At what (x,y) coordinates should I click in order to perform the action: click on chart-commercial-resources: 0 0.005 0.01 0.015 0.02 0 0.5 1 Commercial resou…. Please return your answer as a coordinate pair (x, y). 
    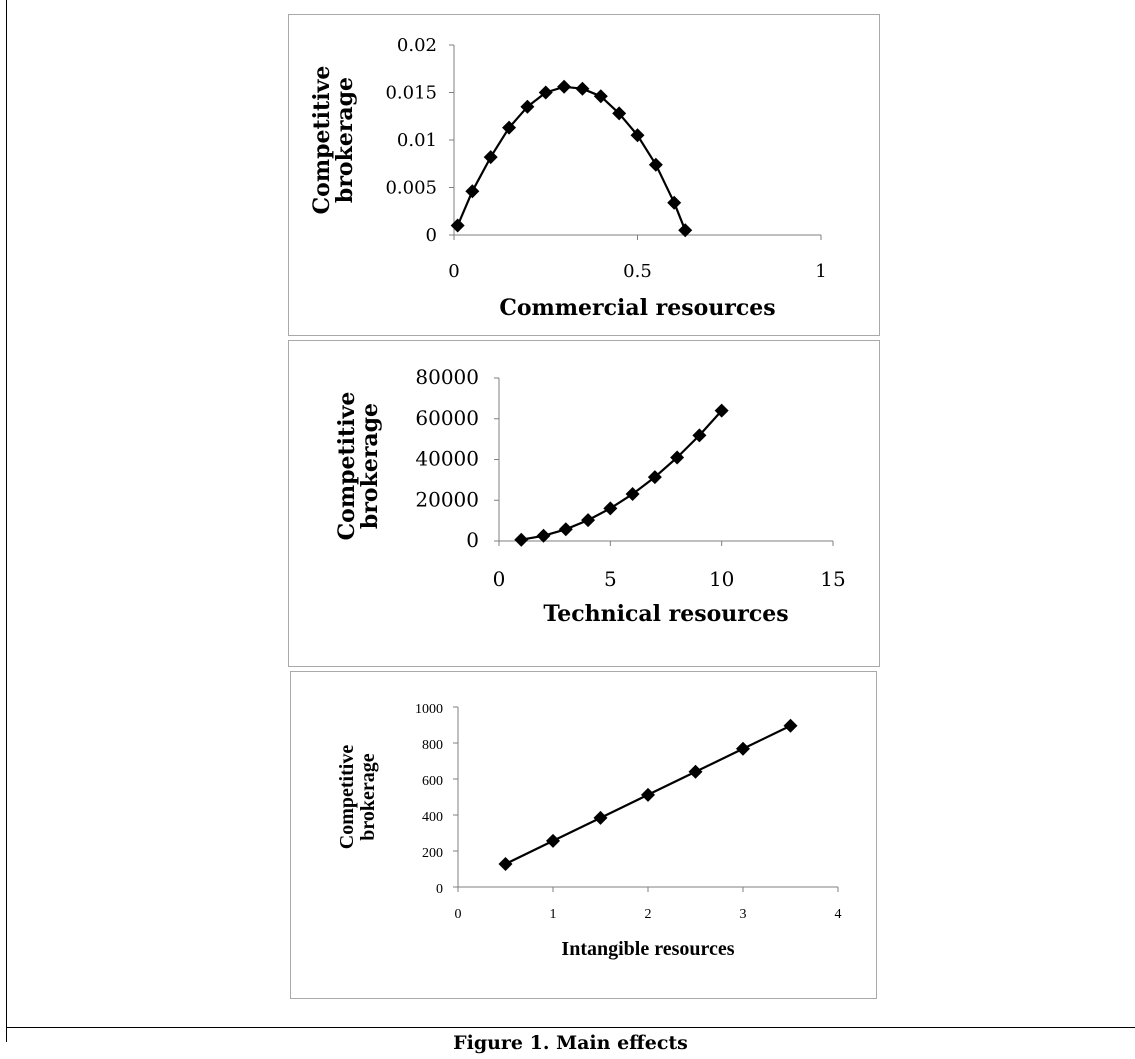
    Looking at the image, I should click on (568, 178).